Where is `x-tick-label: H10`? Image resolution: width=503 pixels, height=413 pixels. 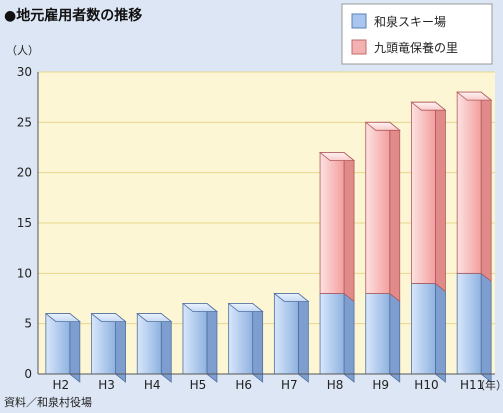 x-tick-label: H10 is located at coordinates (426, 385).